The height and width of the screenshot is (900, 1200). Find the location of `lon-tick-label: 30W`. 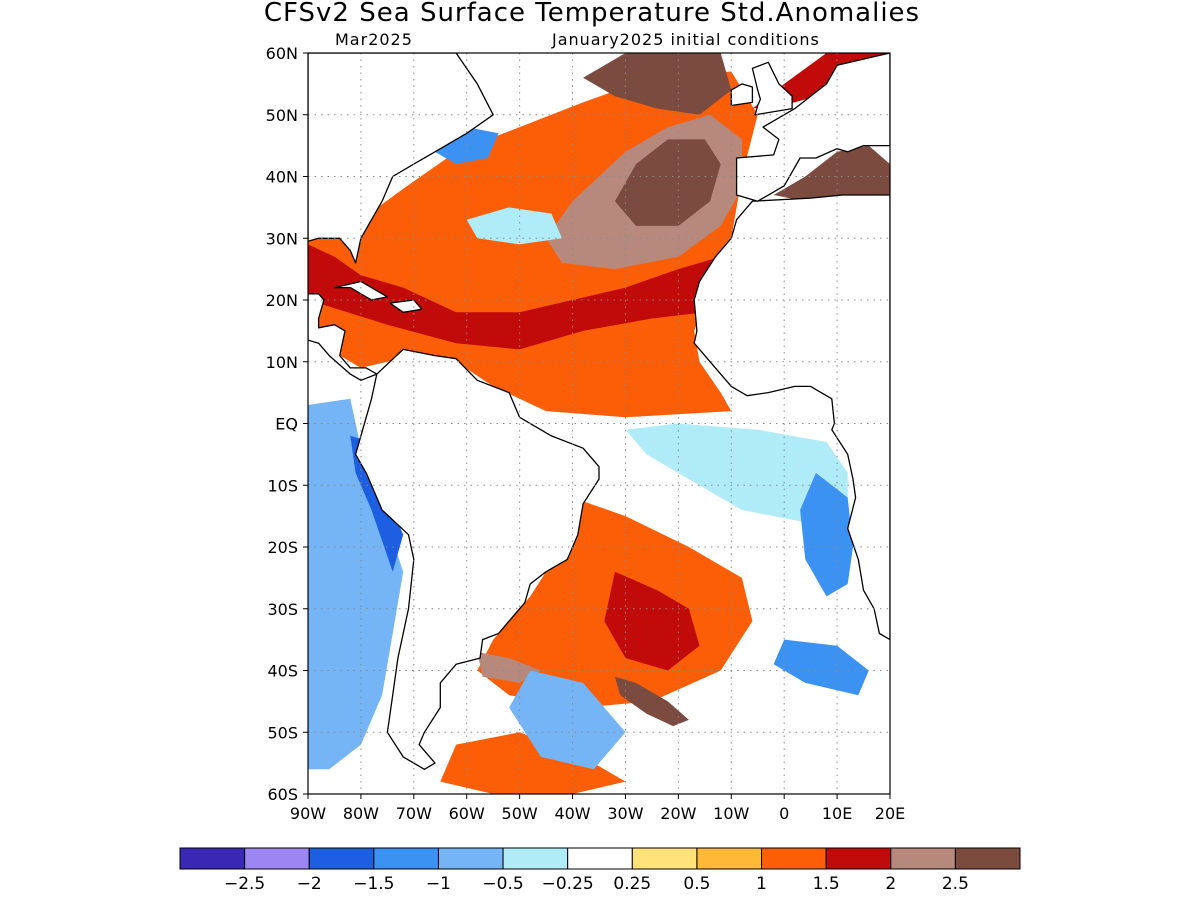

lon-tick-label: 30W is located at coordinates (625, 813).